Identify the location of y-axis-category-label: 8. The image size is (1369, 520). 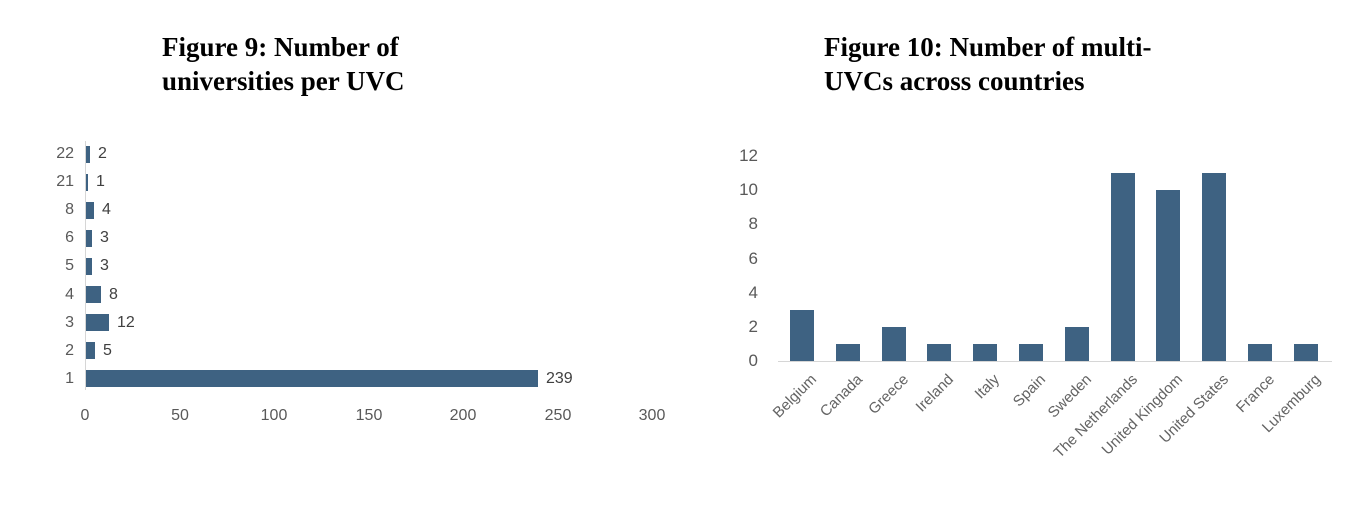
(69, 210).